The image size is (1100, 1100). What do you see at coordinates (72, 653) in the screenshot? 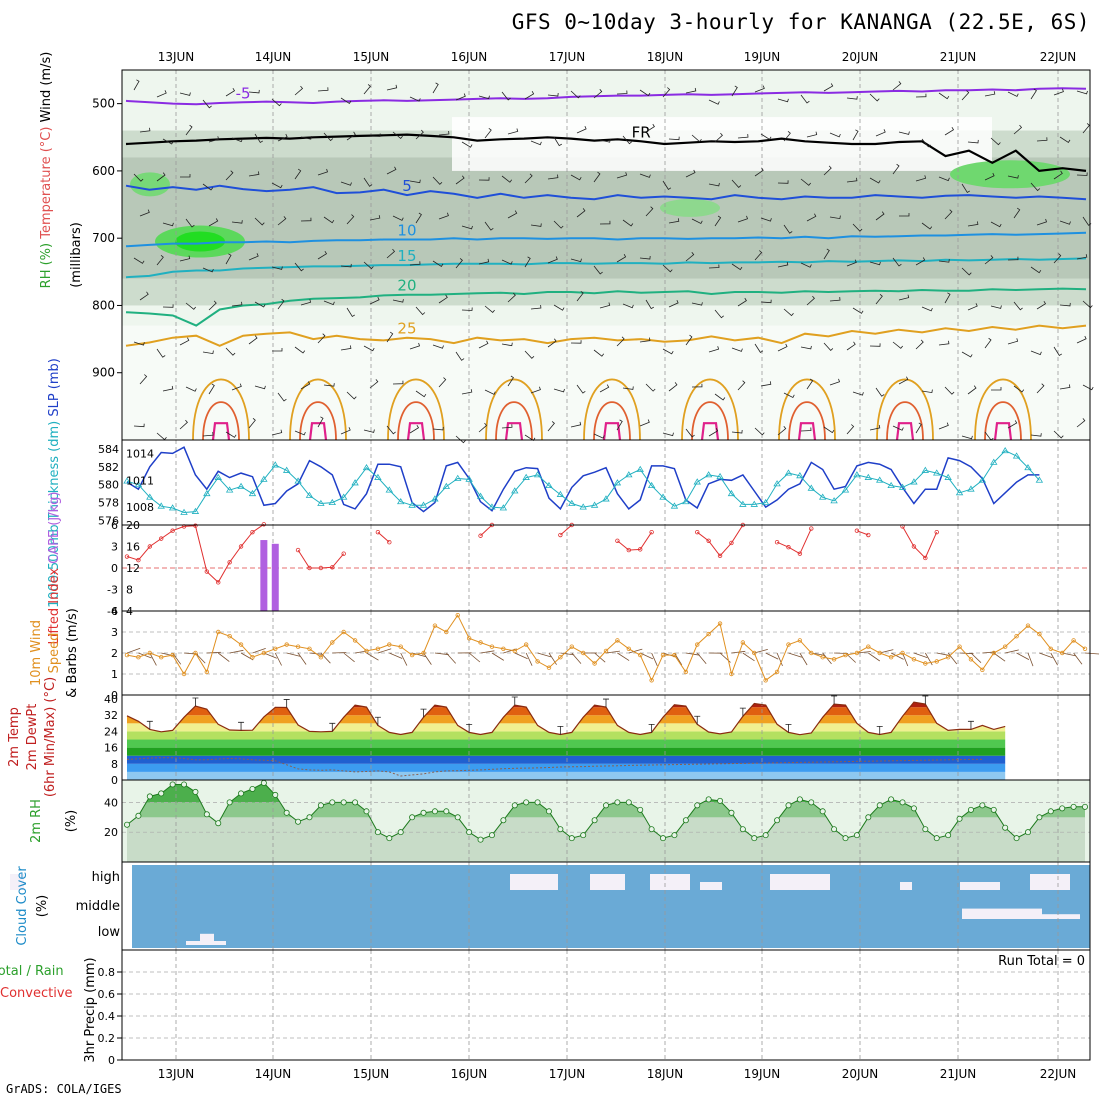
I see `wind-ylabel-3-part: & Barbs (m/s)` at bounding box center [72, 653].